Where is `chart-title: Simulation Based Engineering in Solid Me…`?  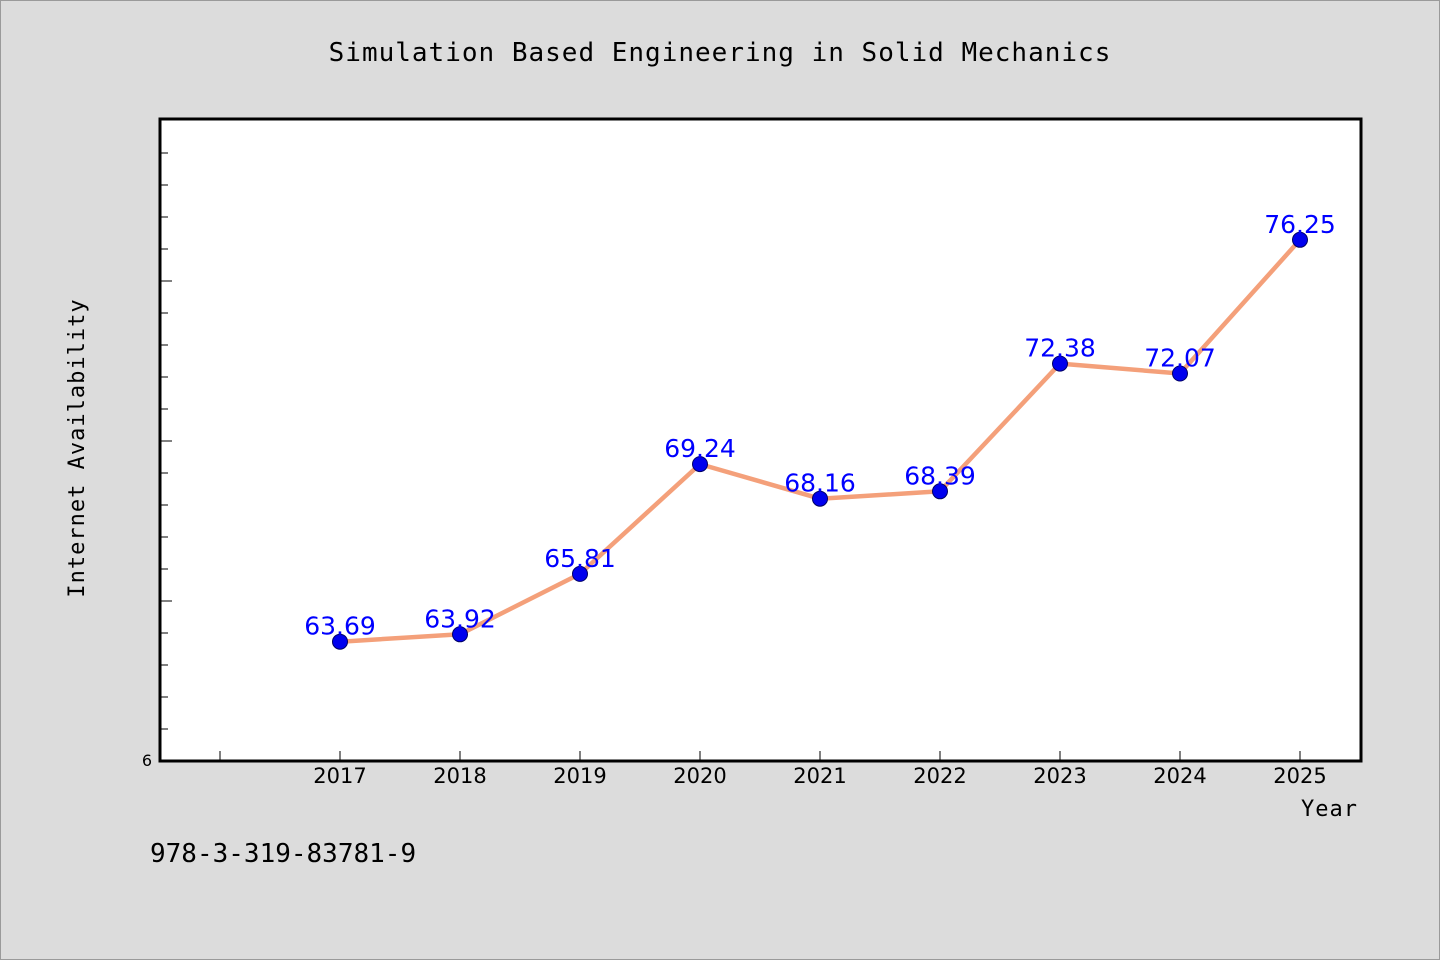 chart-title: Simulation Based Engineering in Solid Me… is located at coordinates (720, 53).